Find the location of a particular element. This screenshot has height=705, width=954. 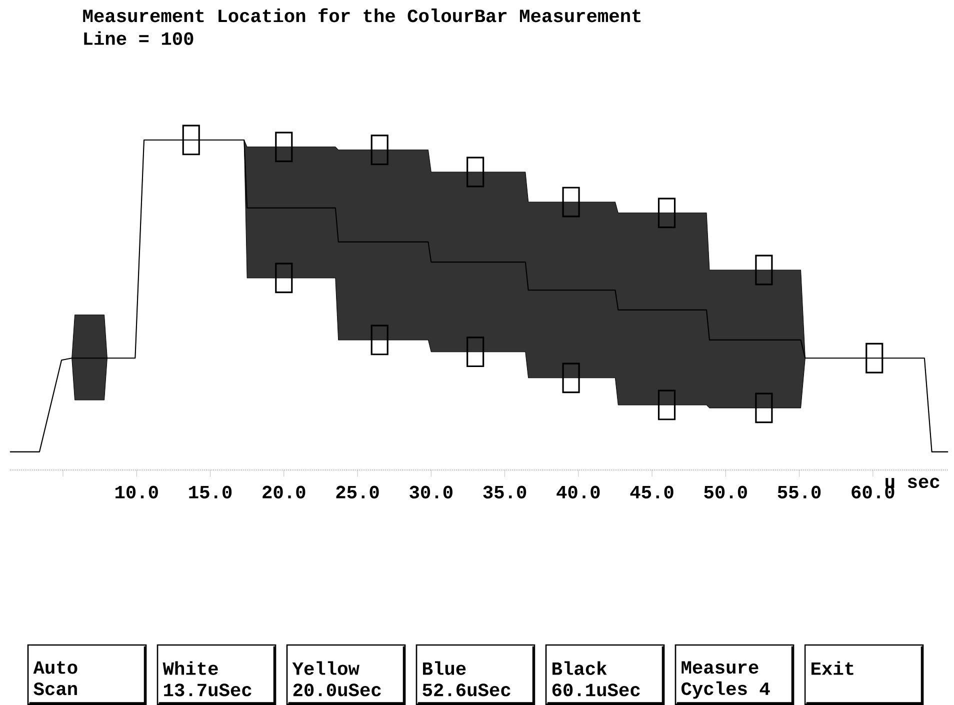

x-tick-label: 15.0 is located at coordinates (210, 492).